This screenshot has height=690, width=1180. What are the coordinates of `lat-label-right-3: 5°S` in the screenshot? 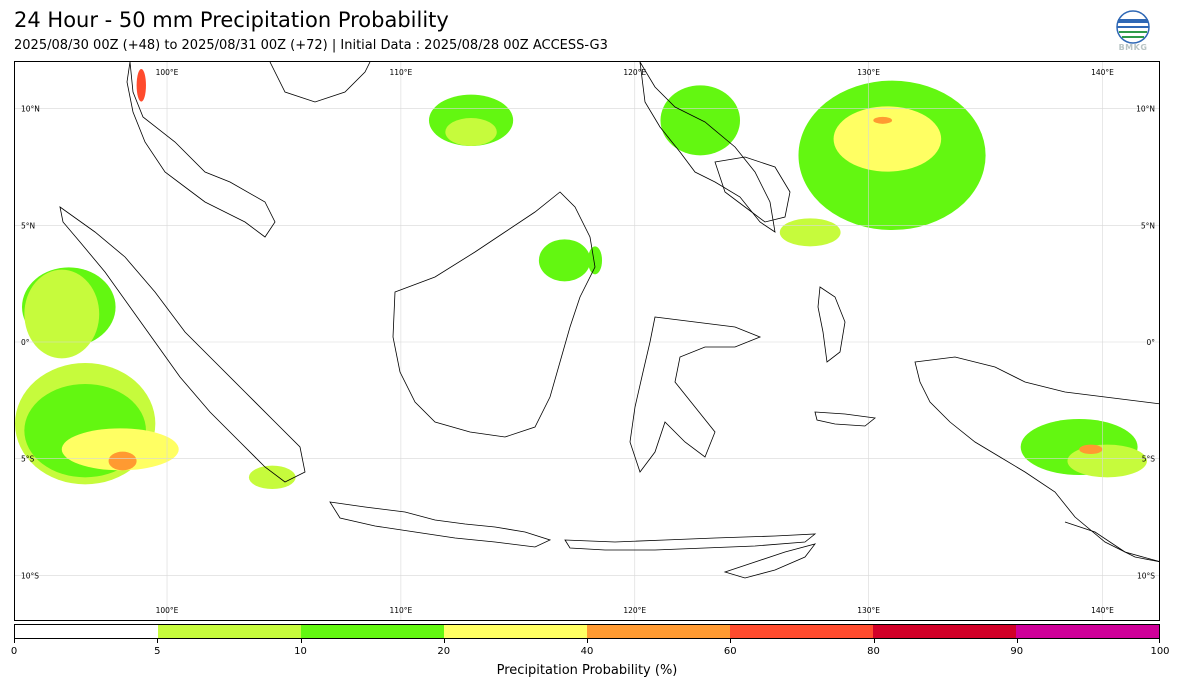 It's located at (1149, 459).